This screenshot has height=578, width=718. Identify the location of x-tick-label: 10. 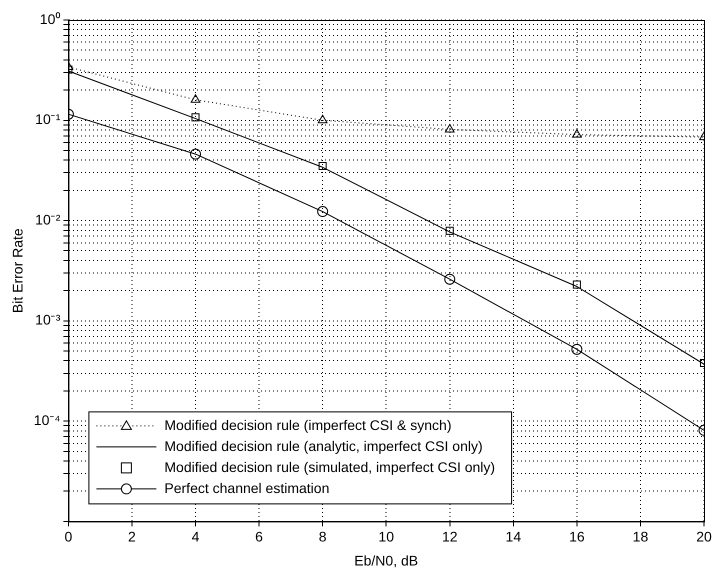
(386, 536).